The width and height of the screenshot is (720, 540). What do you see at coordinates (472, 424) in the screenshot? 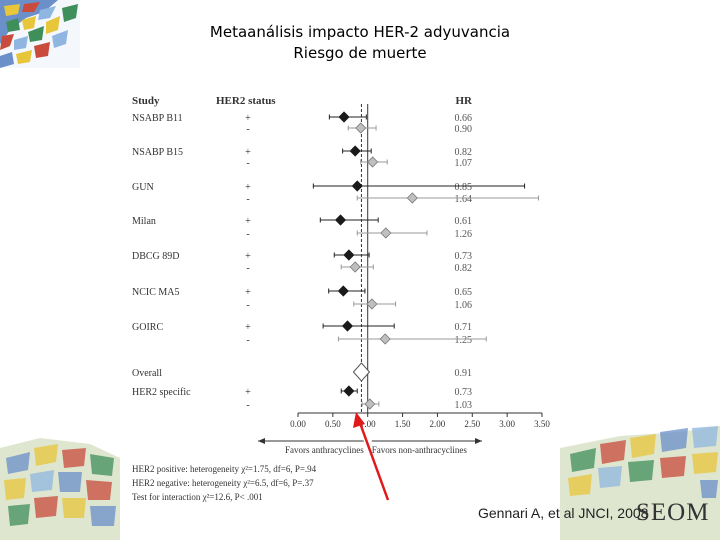
I see `x-axis-tick-label: 2.50` at bounding box center [472, 424].